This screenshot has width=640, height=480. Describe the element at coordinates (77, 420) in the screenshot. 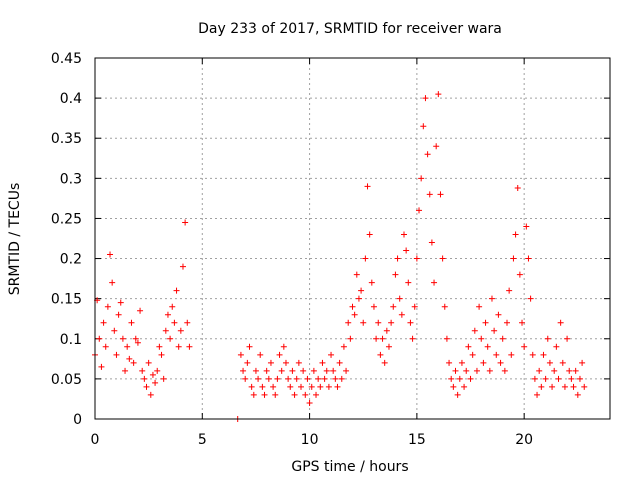

I see `y-tick-label: 0` at that location.